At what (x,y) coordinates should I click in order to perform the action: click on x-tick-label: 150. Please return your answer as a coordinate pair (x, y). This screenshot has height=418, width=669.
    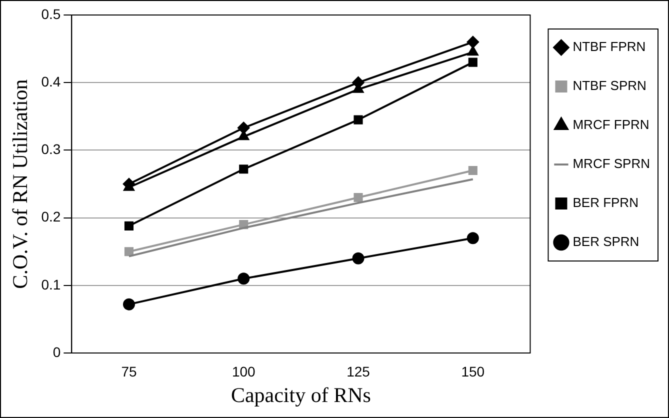
    Looking at the image, I should click on (473, 371).